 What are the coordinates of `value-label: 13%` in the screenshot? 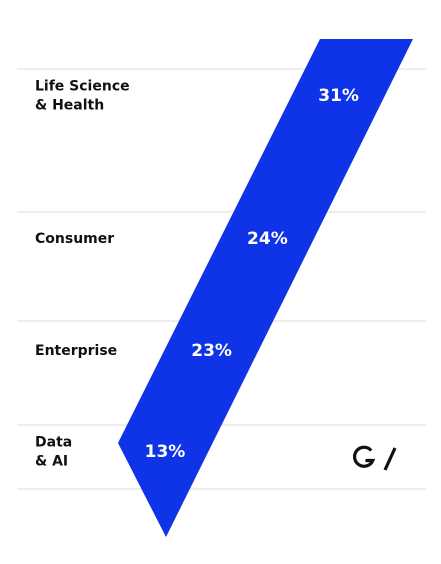 It's located at (165, 452).